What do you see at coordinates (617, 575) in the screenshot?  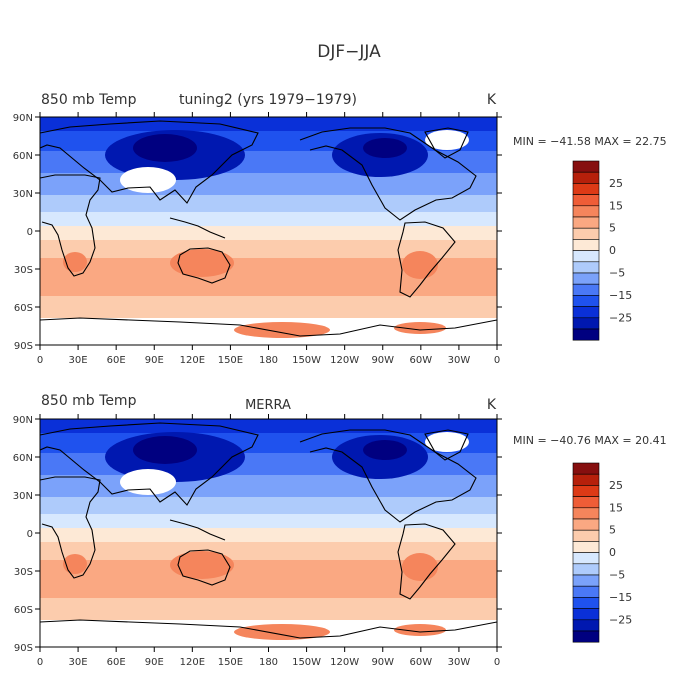 I see `colorbar-label: −5` at bounding box center [617, 575].